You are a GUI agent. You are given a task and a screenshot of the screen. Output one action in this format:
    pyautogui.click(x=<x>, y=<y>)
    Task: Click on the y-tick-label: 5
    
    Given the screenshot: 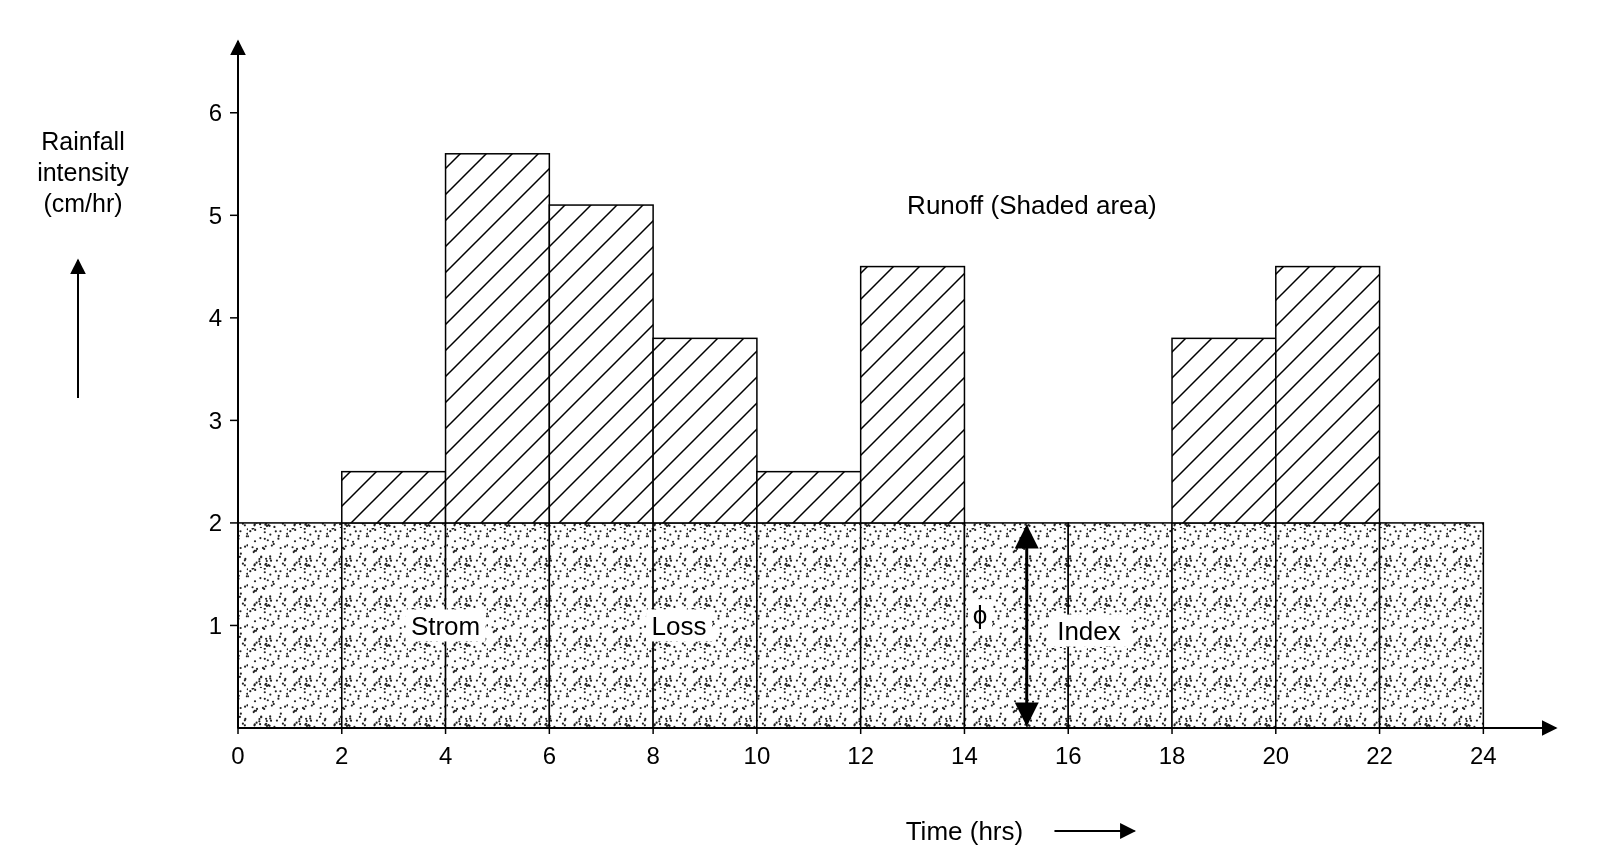 What is the action you would take?
    pyautogui.click(x=215, y=215)
    